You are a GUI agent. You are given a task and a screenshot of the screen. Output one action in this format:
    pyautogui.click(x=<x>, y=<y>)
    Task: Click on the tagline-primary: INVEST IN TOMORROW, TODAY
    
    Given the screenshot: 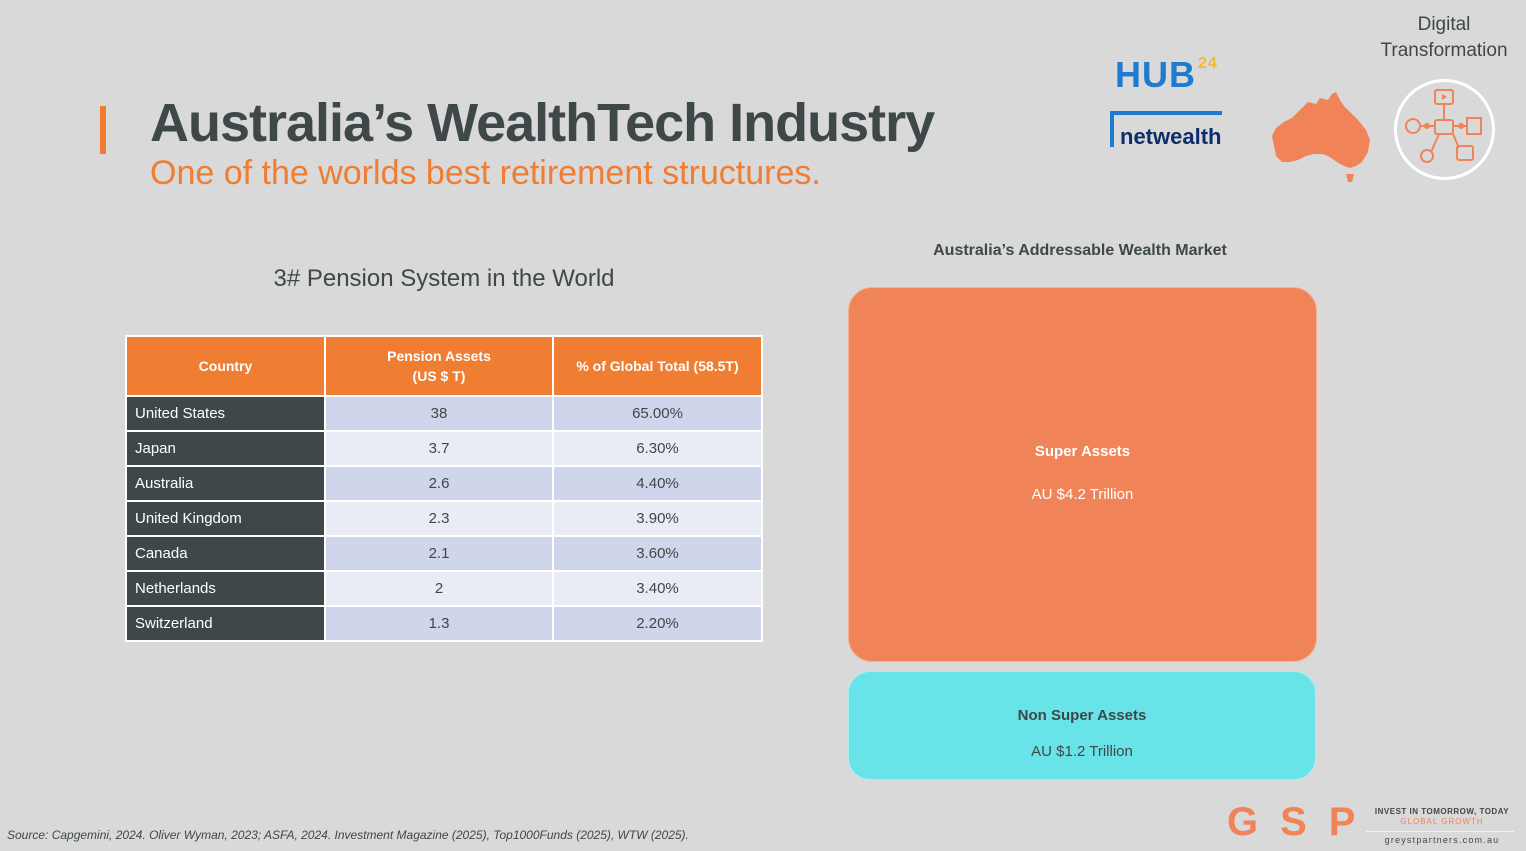 What is the action you would take?
    pyautogui.click(x=1442, y=811)
    